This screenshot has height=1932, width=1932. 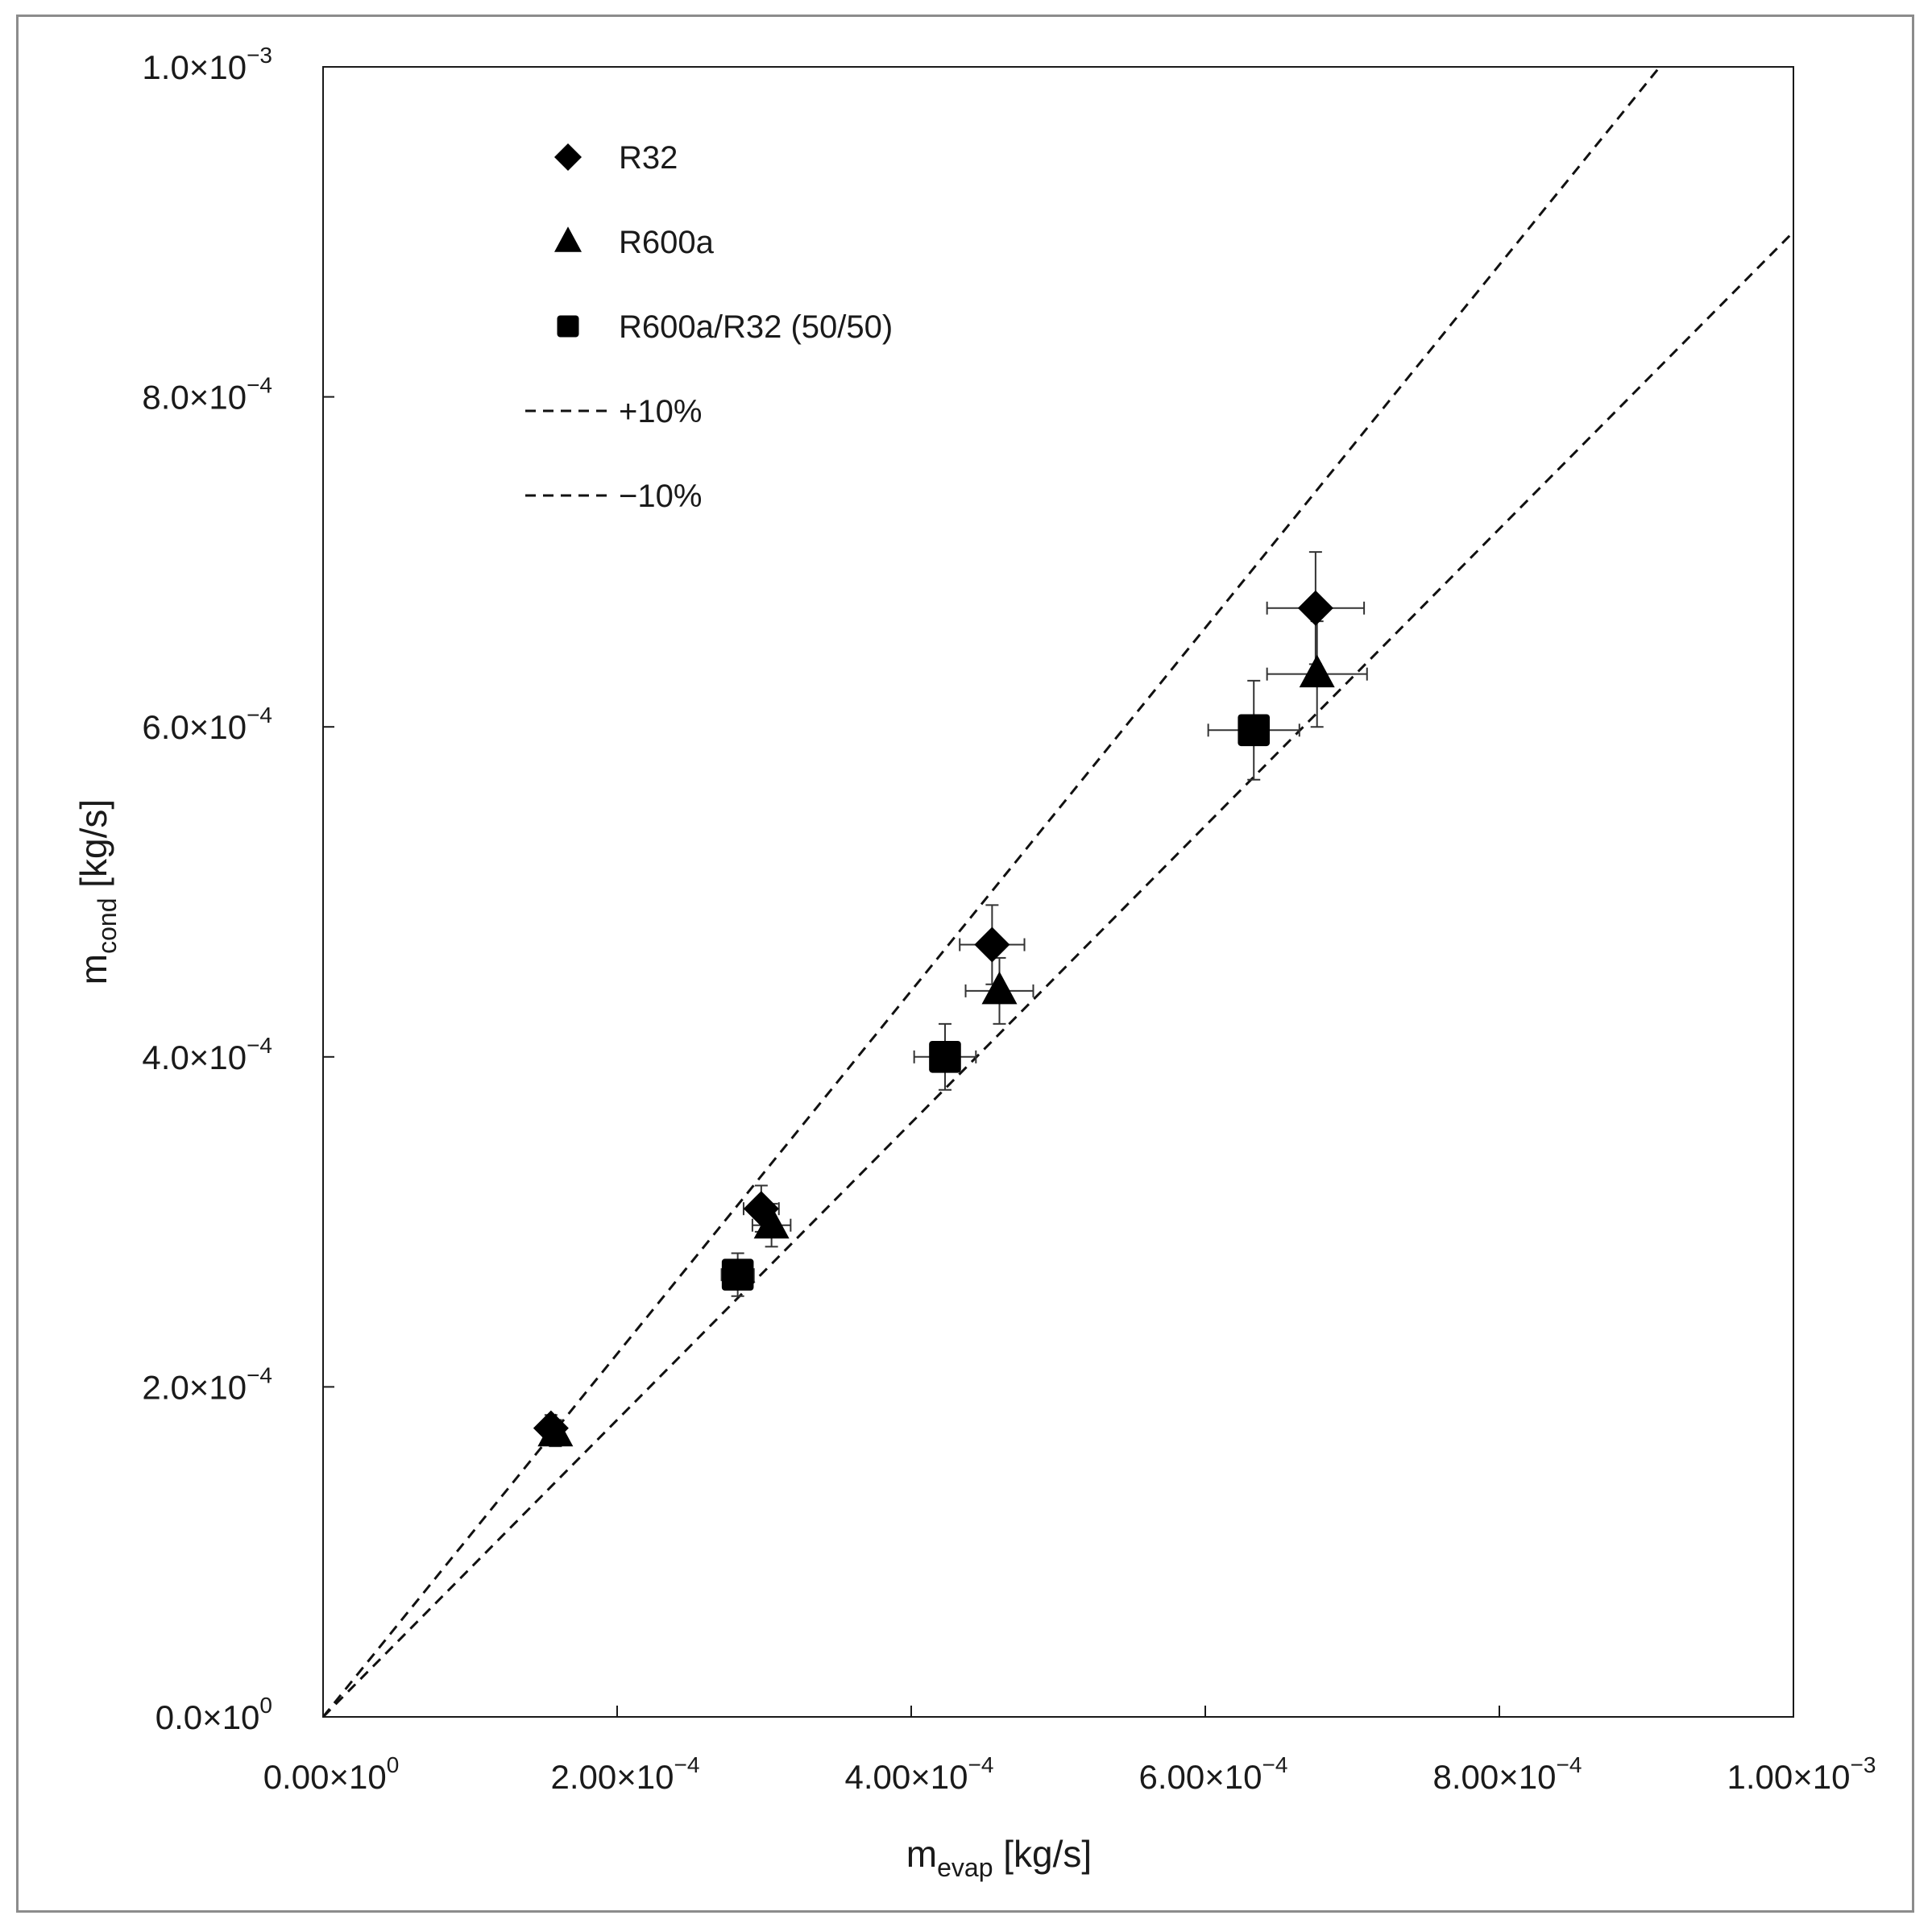 I want to click on legend-marker-r600a, so click(x=568, y=239).